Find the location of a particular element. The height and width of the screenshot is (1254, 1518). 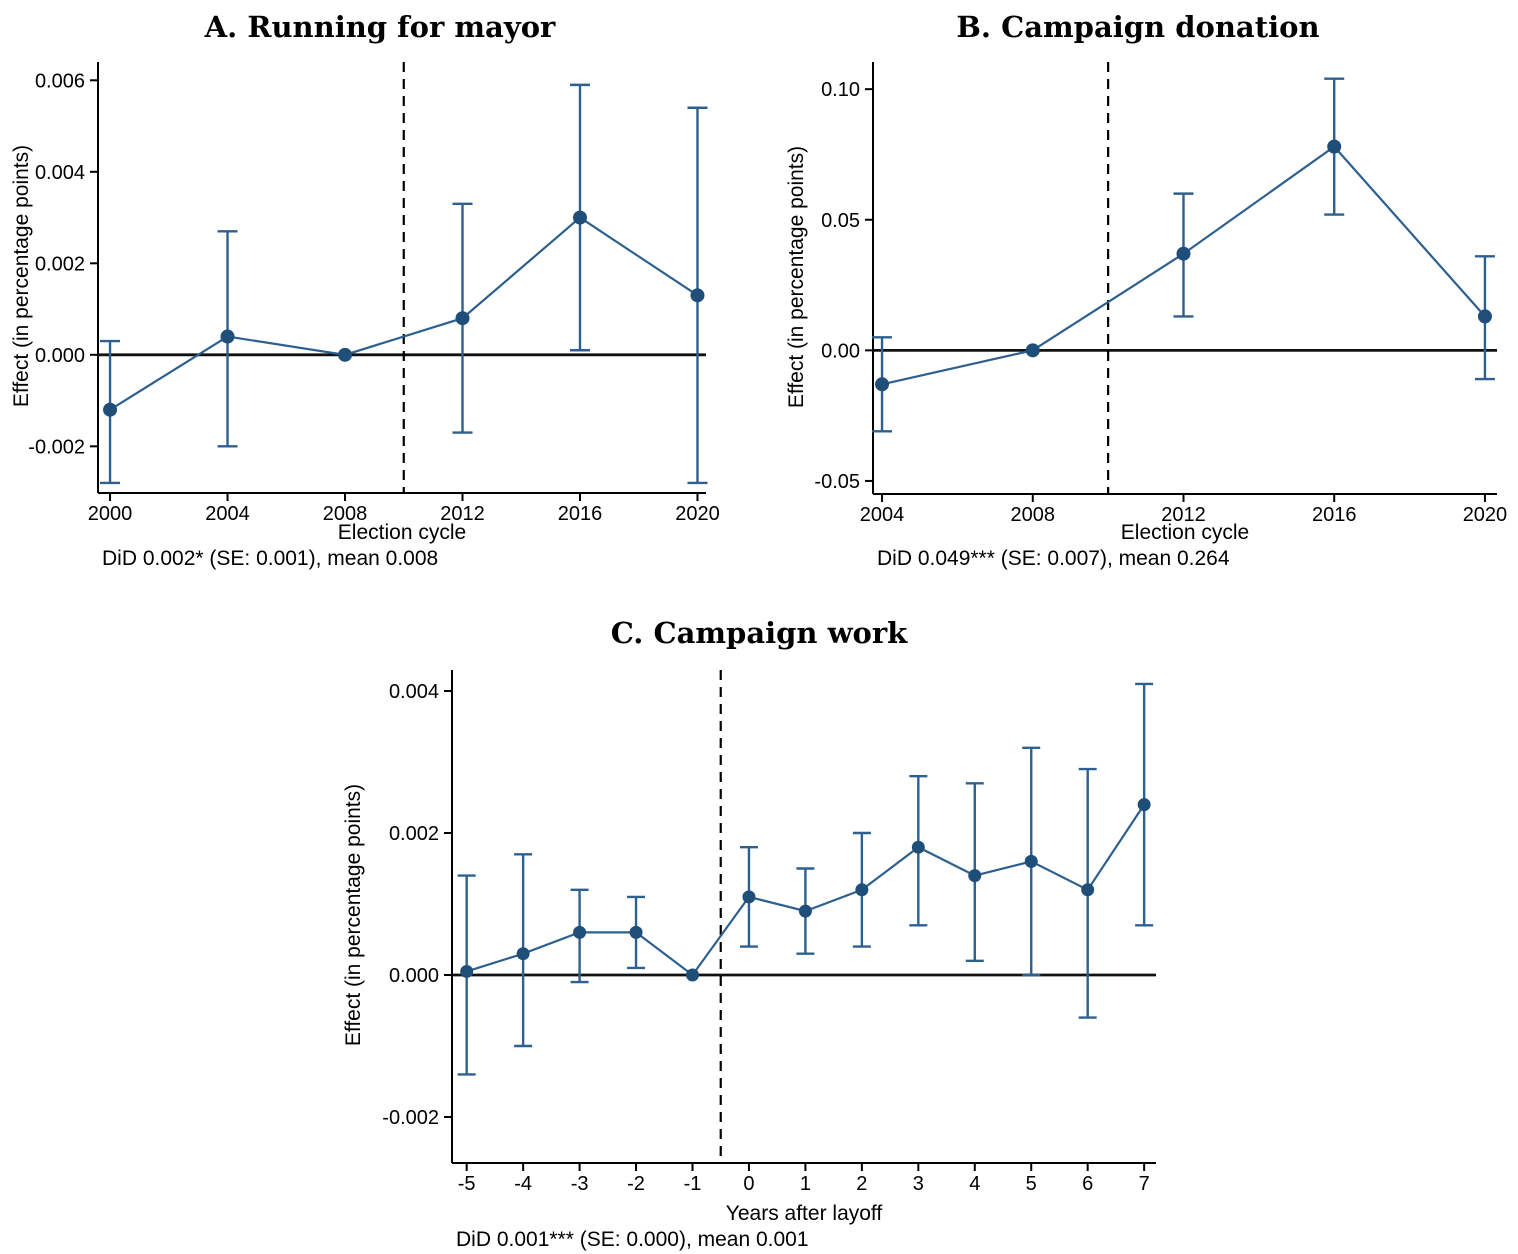

y-tick-label: 0.05 is located at coordinates (840, 221).